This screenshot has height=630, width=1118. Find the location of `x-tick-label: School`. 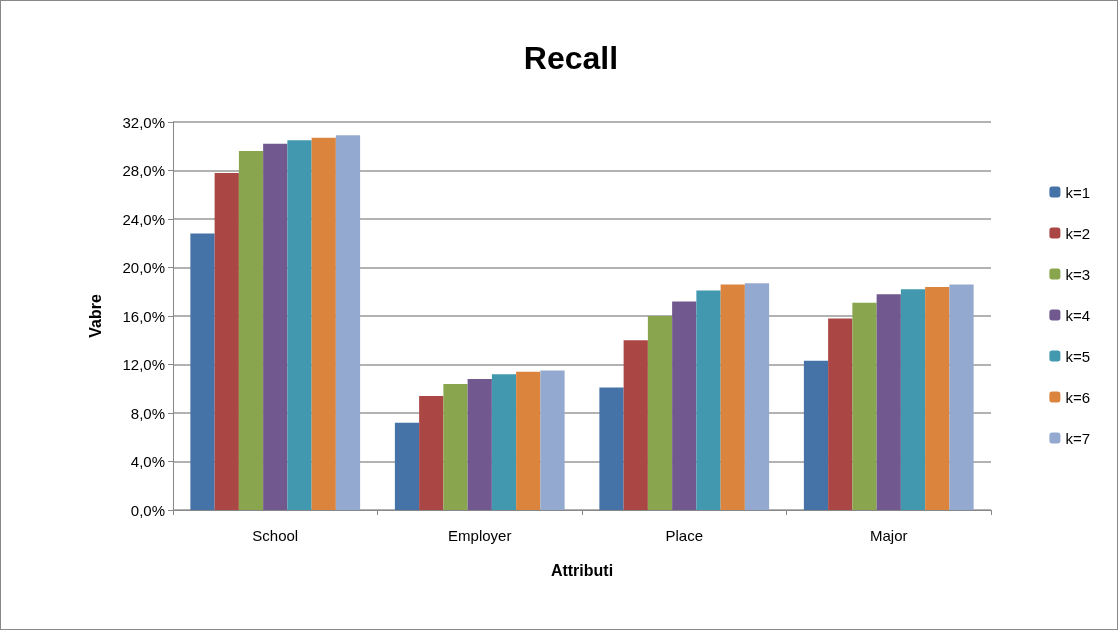

x-tick-label: School is located at coordinates (275, 535).